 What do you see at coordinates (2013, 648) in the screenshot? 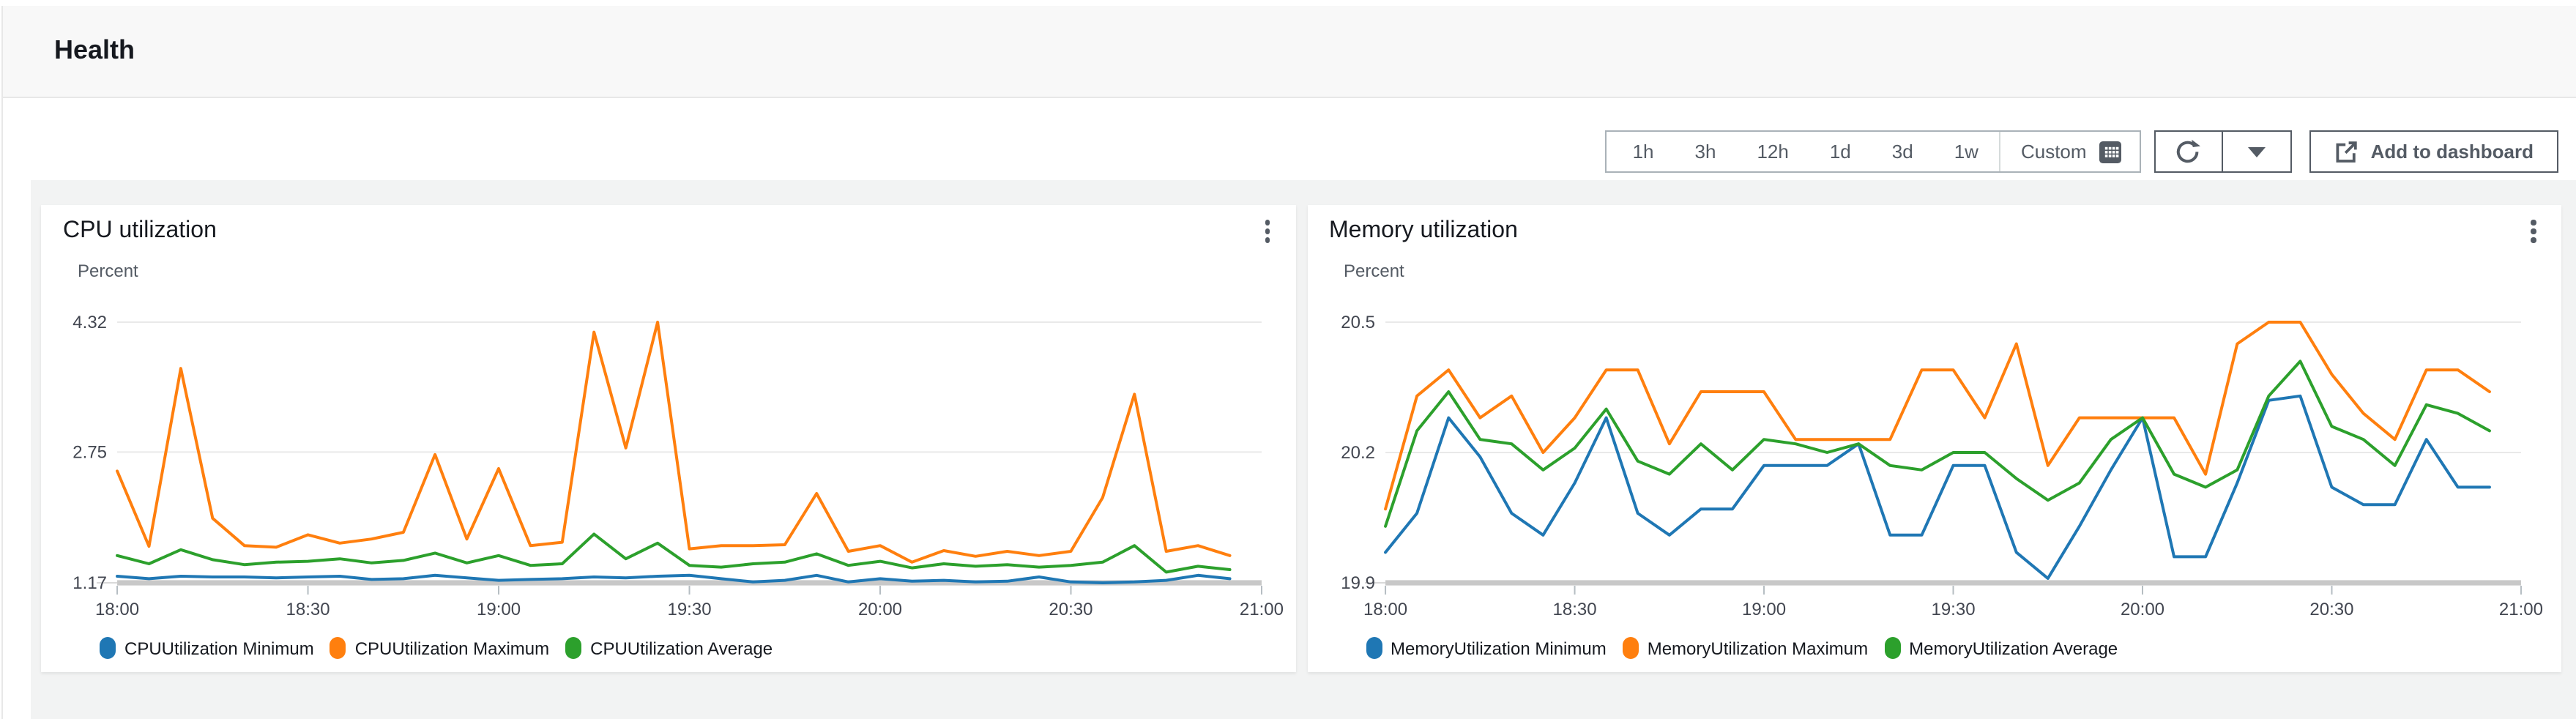
I see `legend-label: MemoryUtilization Average` at bounding box center [2013, 648].